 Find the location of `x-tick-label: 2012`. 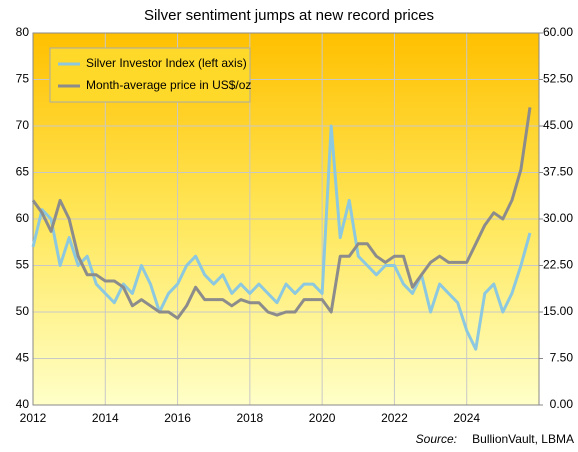

x-tick-label: 2012 is located at coordinates (33, 418).